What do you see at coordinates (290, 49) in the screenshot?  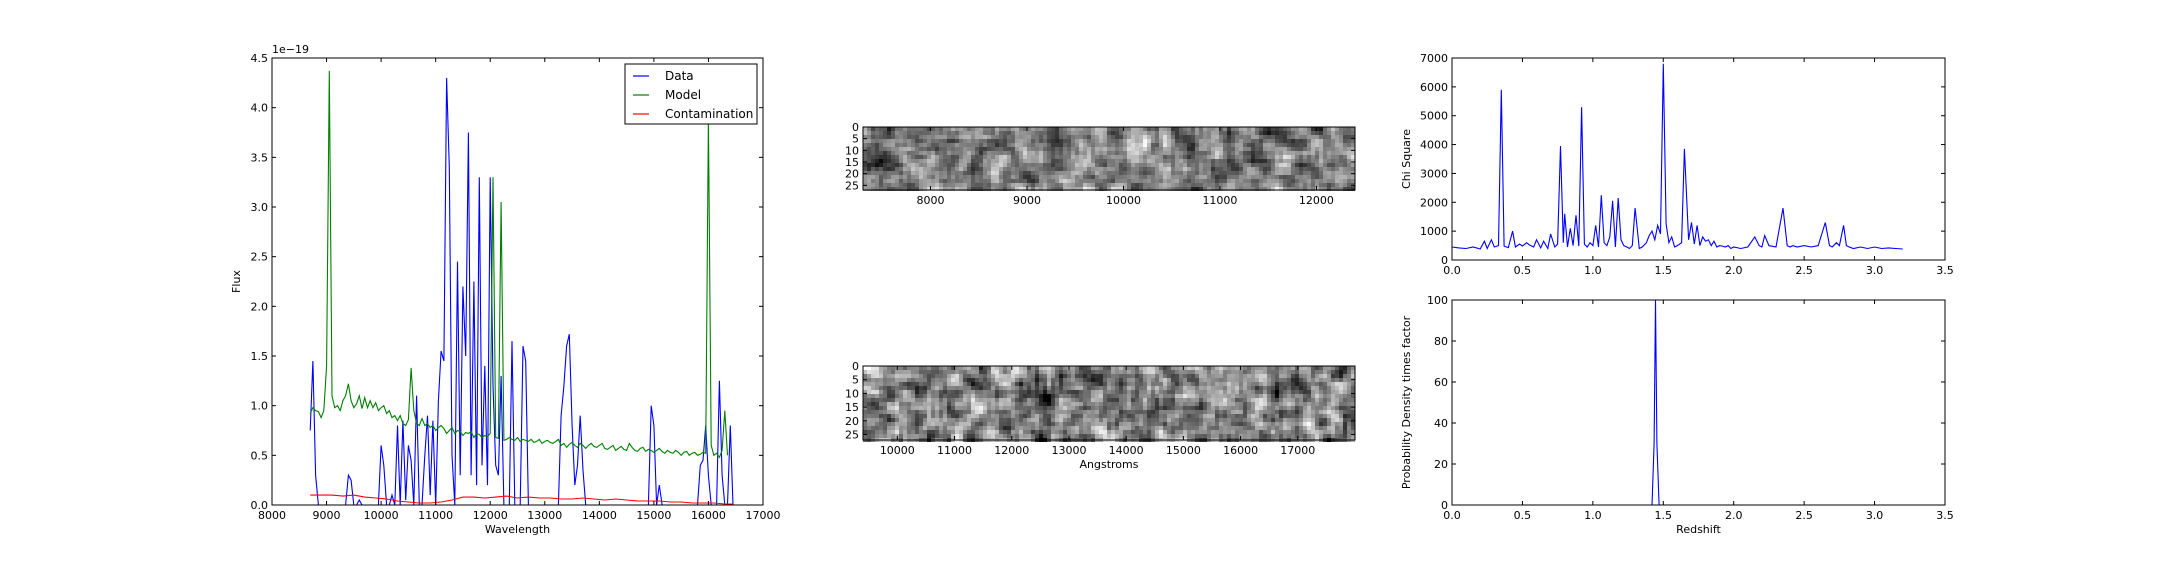 I see `spectrum-offset-text: 1e−19` at bounding box center [290, 49].